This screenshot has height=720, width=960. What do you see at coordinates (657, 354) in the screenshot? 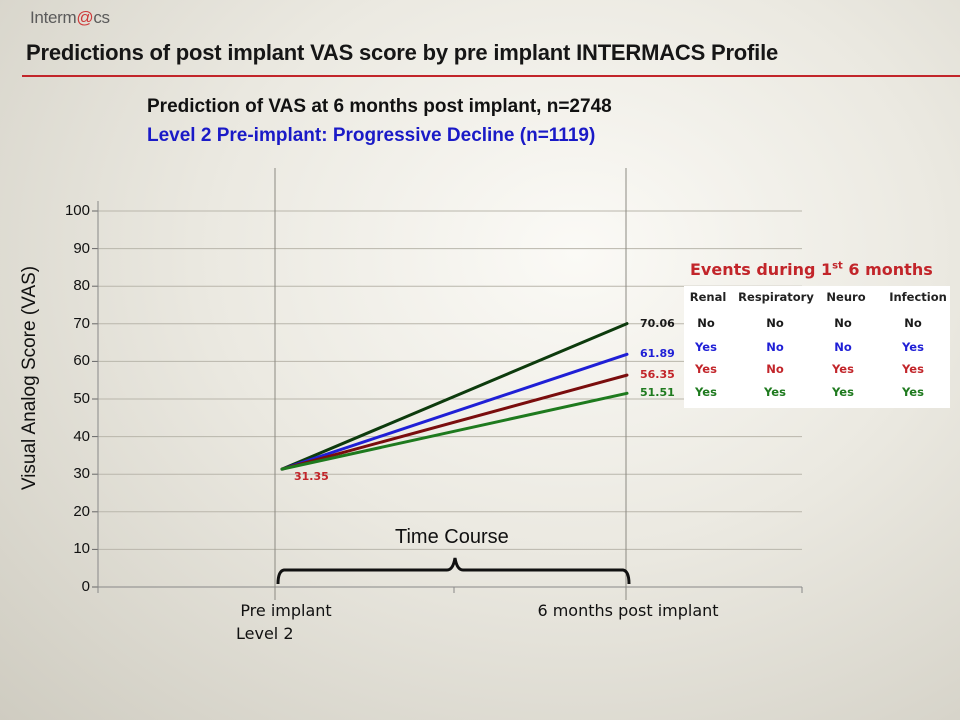
I see `end-value-label-2: 61.89` at bounding box center [657, 354].